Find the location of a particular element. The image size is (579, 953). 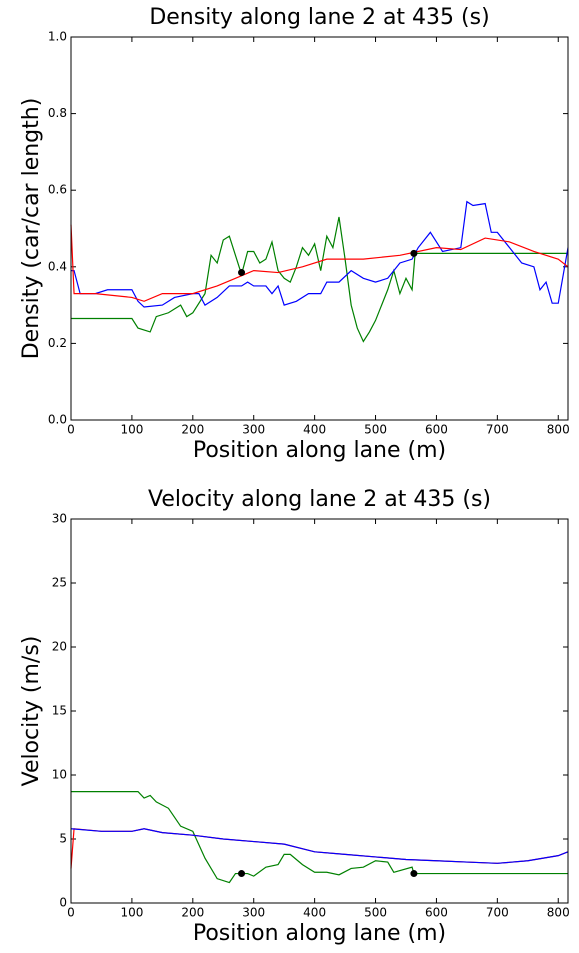

y-tick-label: 15 is located at coordinates (59, 711).